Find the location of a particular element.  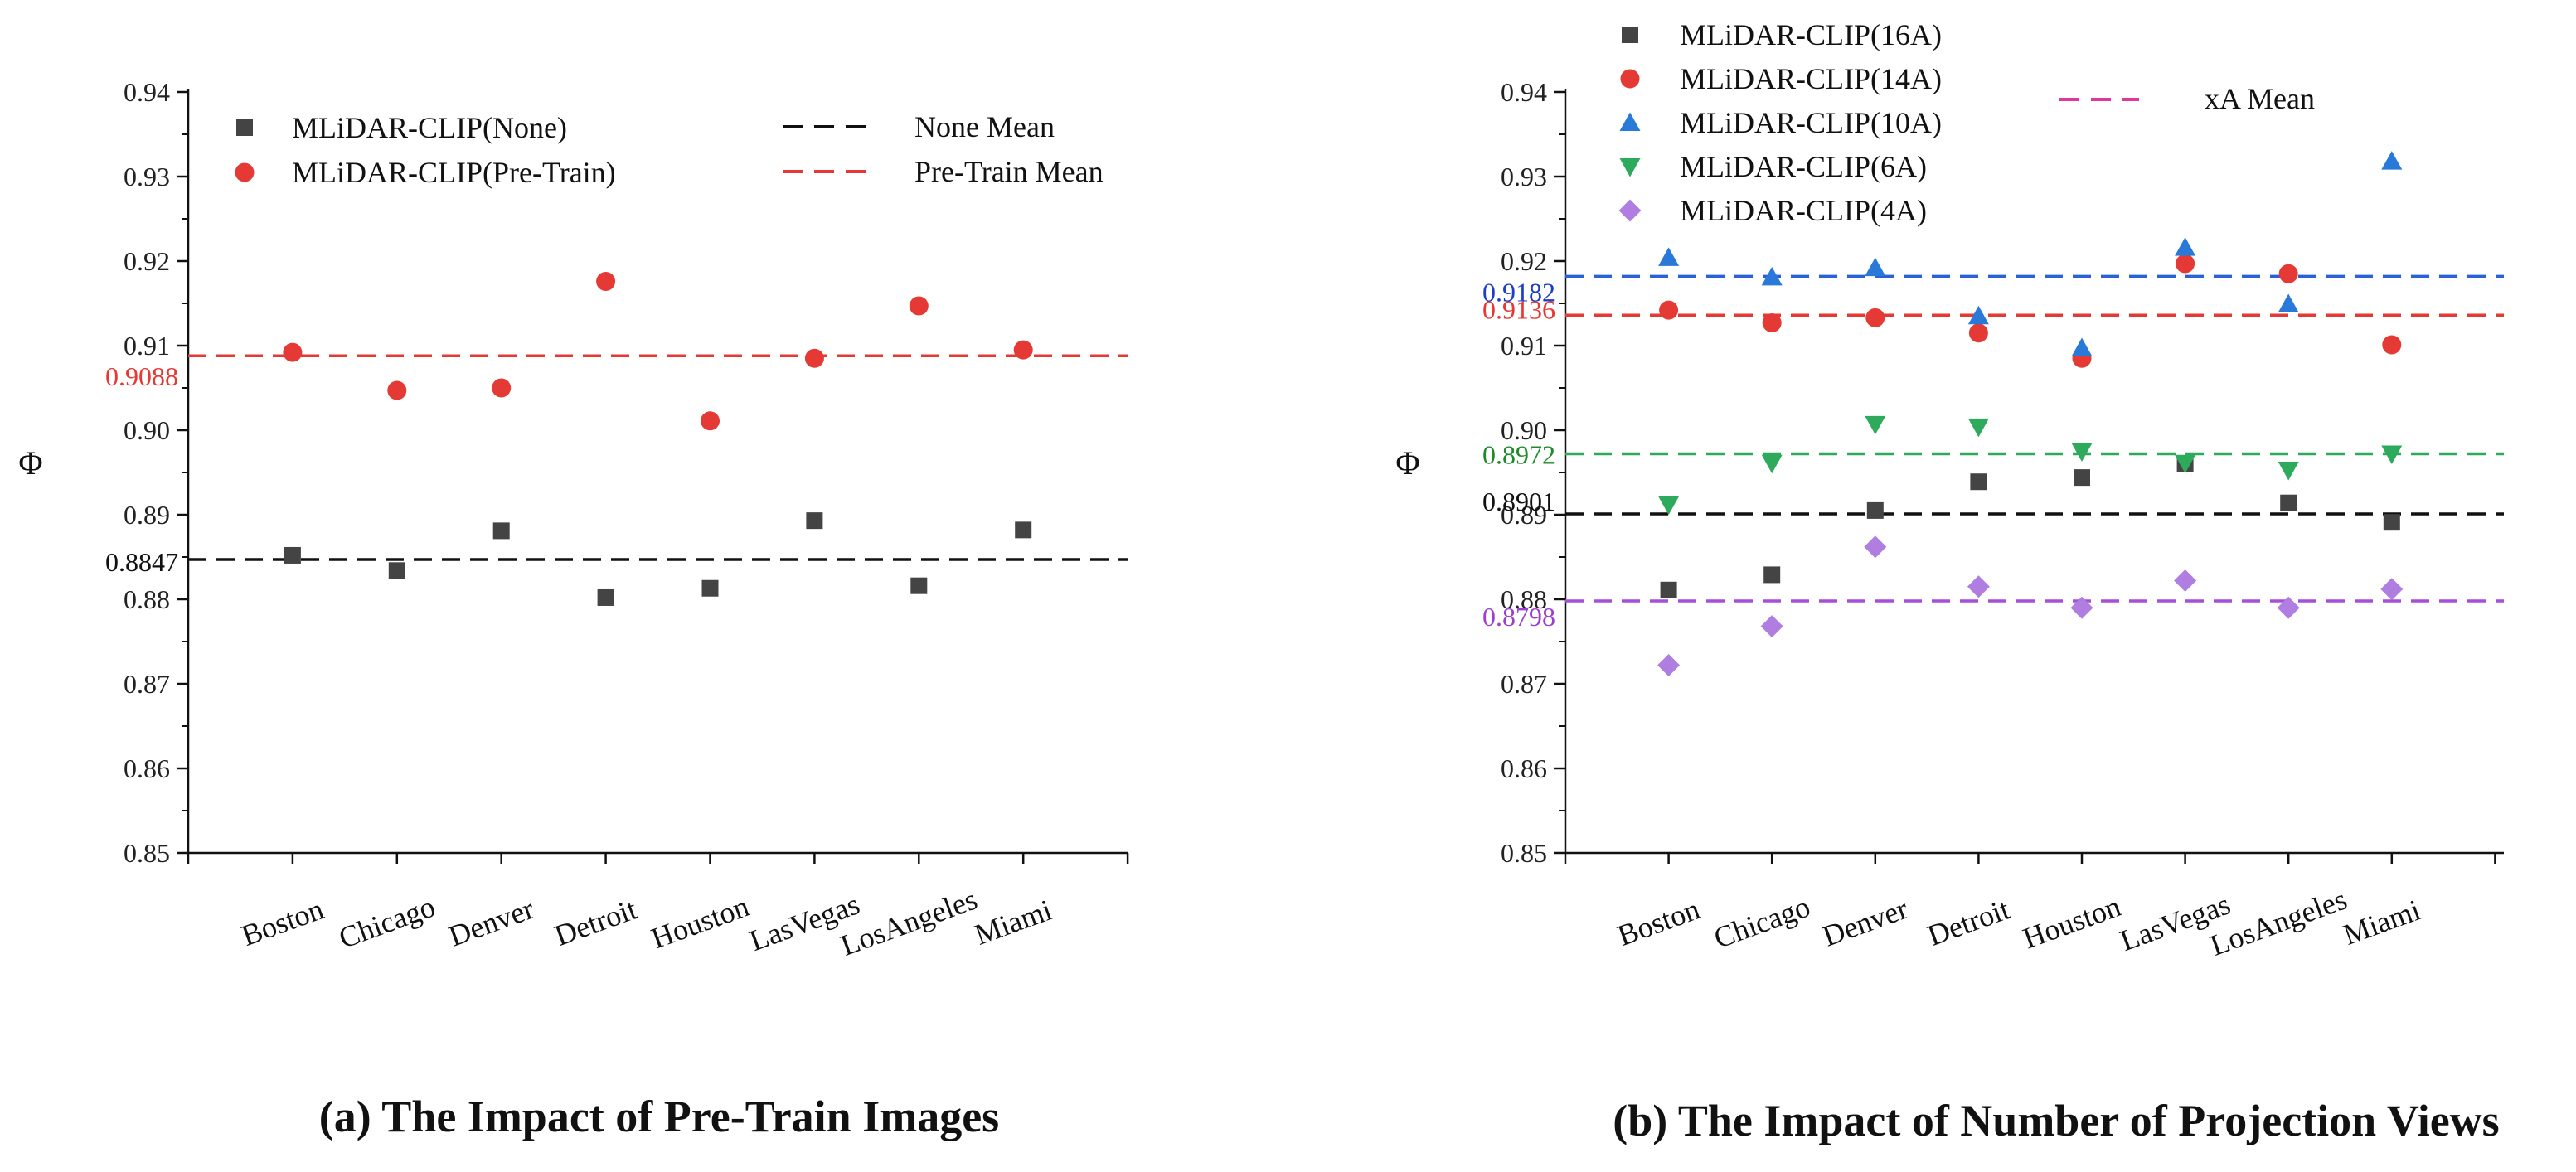

data-point-mlidar-clip-10a-boston is located at coordinates (1669, 256).